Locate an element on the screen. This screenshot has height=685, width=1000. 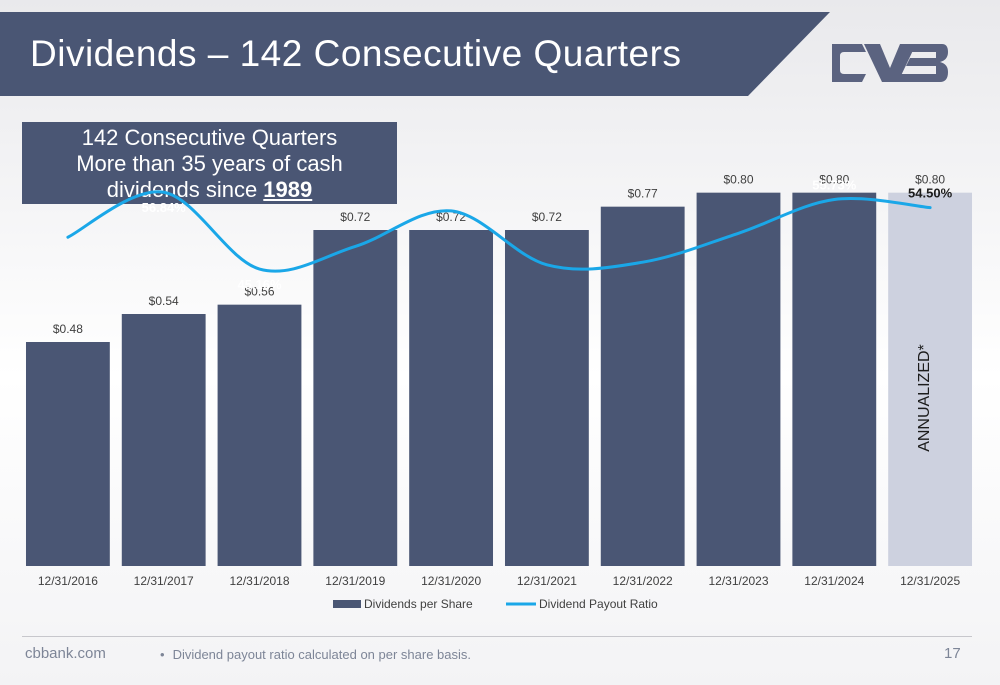
page-number: 17 is located at coordinates (952, 653).